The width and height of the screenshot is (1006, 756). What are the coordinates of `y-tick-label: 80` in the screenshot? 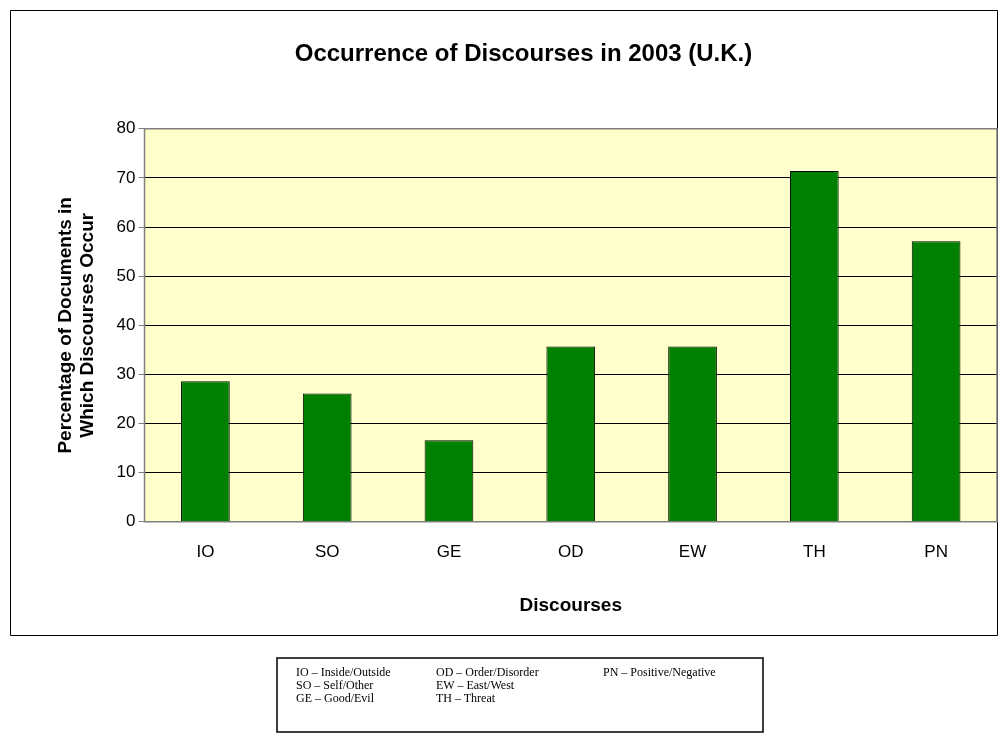 It's located at (126, 128).